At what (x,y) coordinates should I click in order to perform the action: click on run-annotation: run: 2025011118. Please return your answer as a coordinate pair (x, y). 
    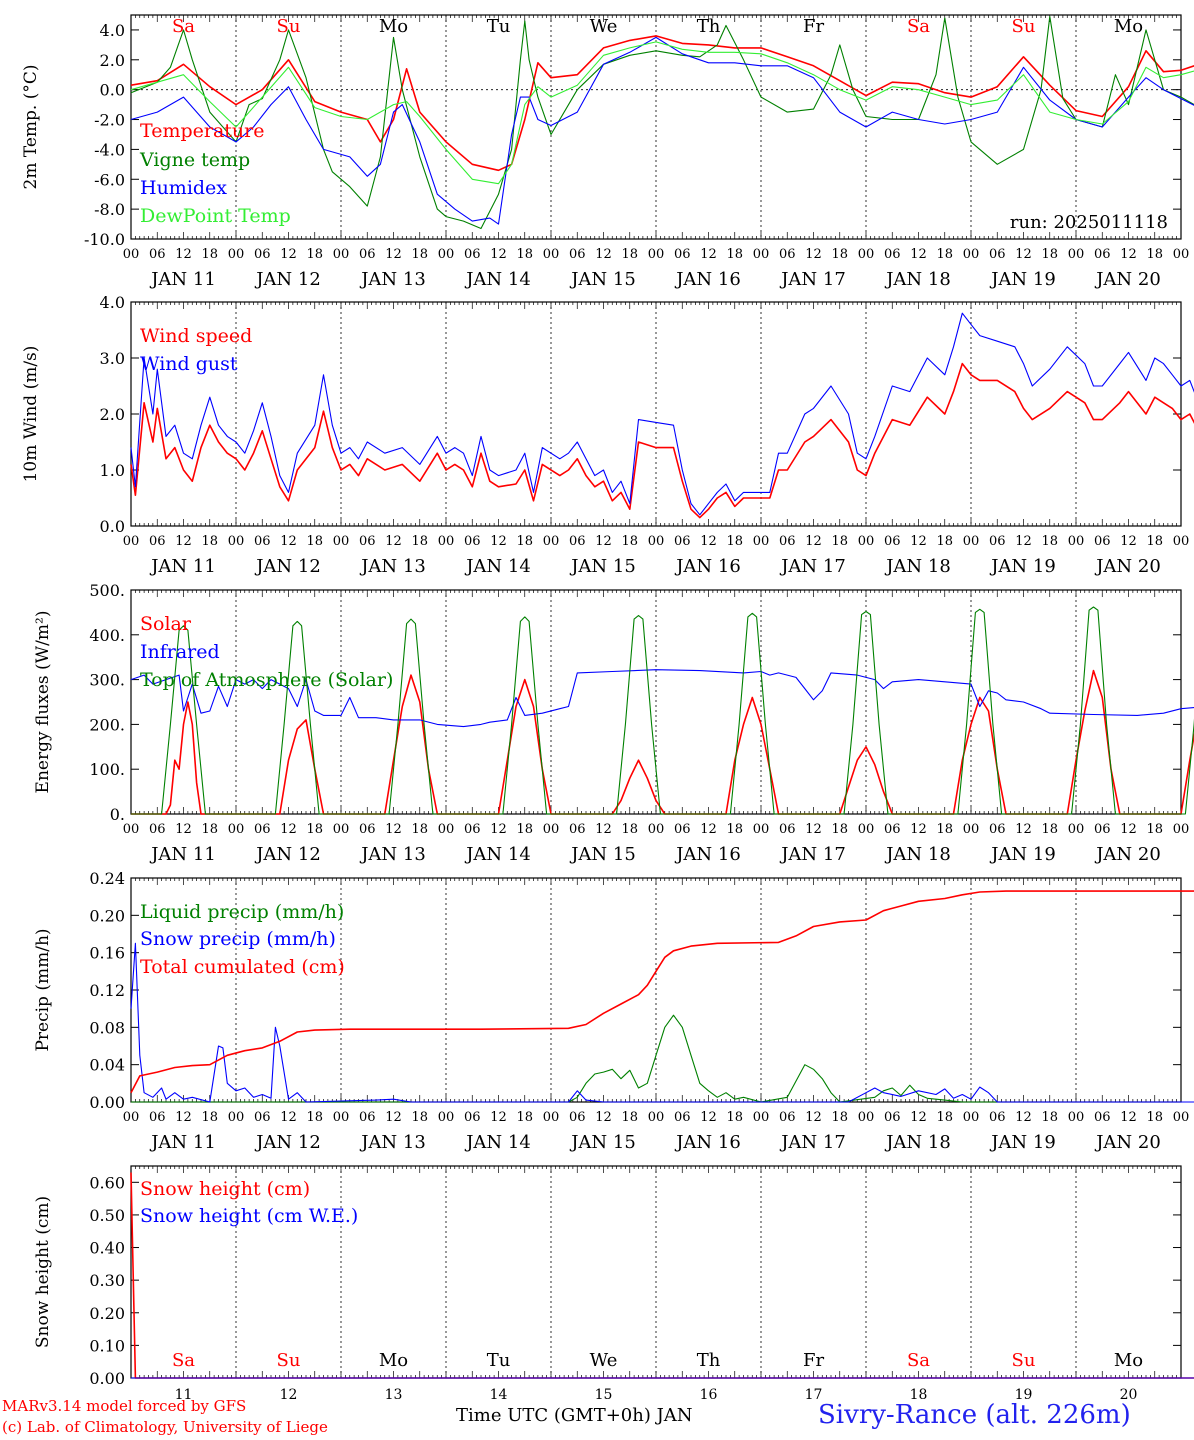
    Looking at the image, I should click on (1089, 222).